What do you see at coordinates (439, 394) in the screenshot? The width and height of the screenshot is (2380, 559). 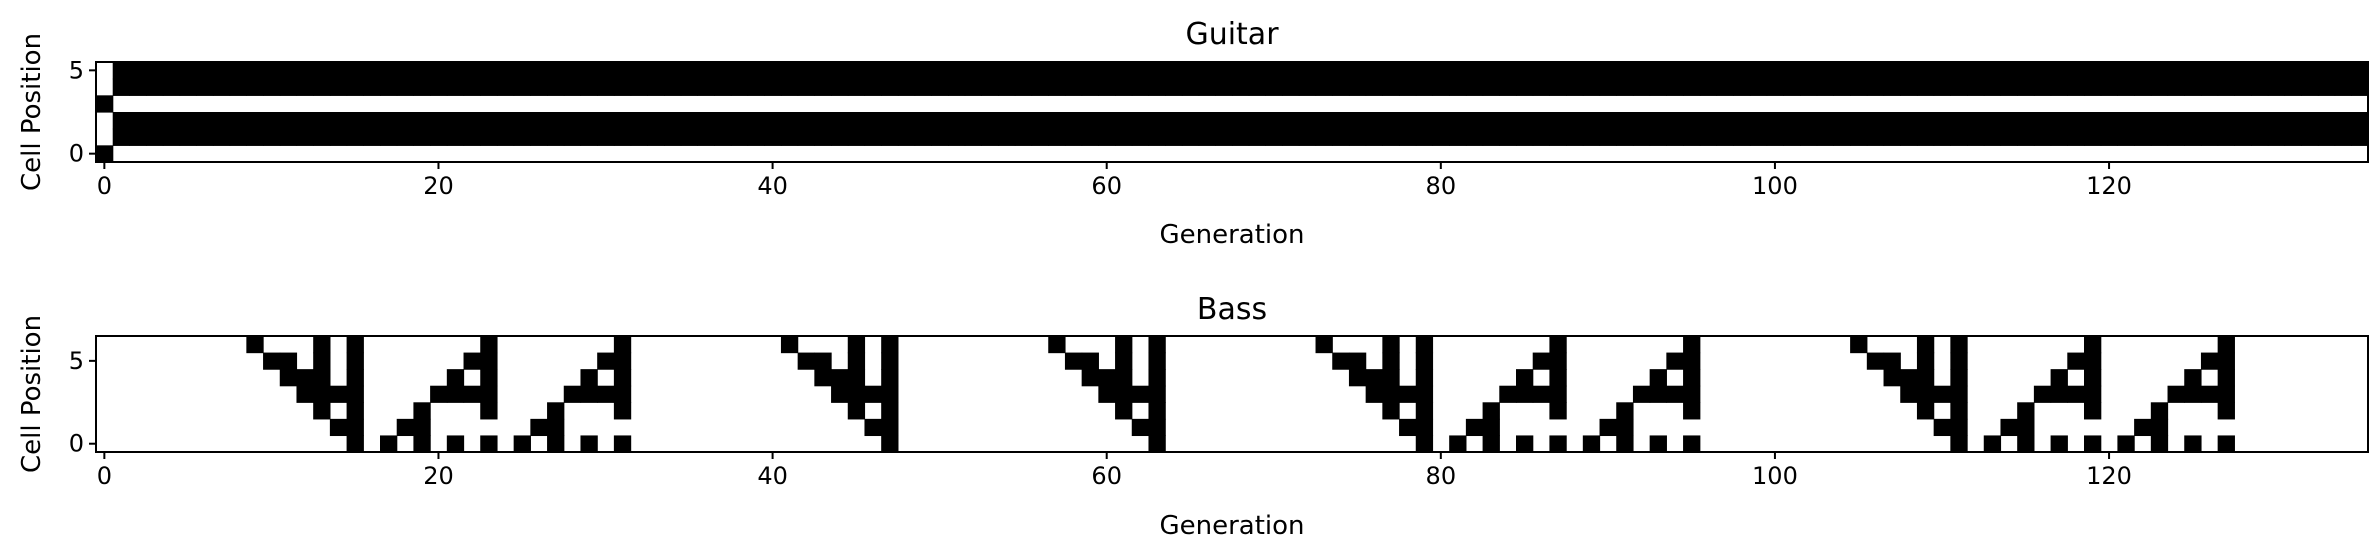 I see `cell-y3-gen20` at bounding box center [439, 394].